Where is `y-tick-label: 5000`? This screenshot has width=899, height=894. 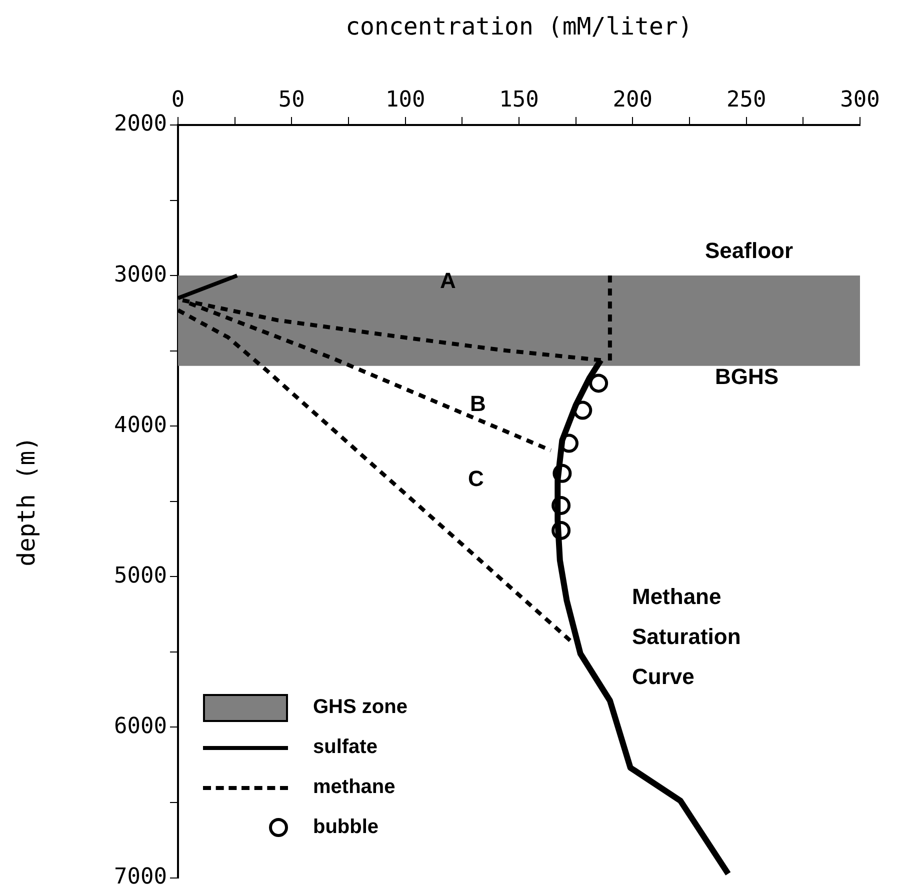
y-tick-label: 5000 is located at coordinates (140, 575).